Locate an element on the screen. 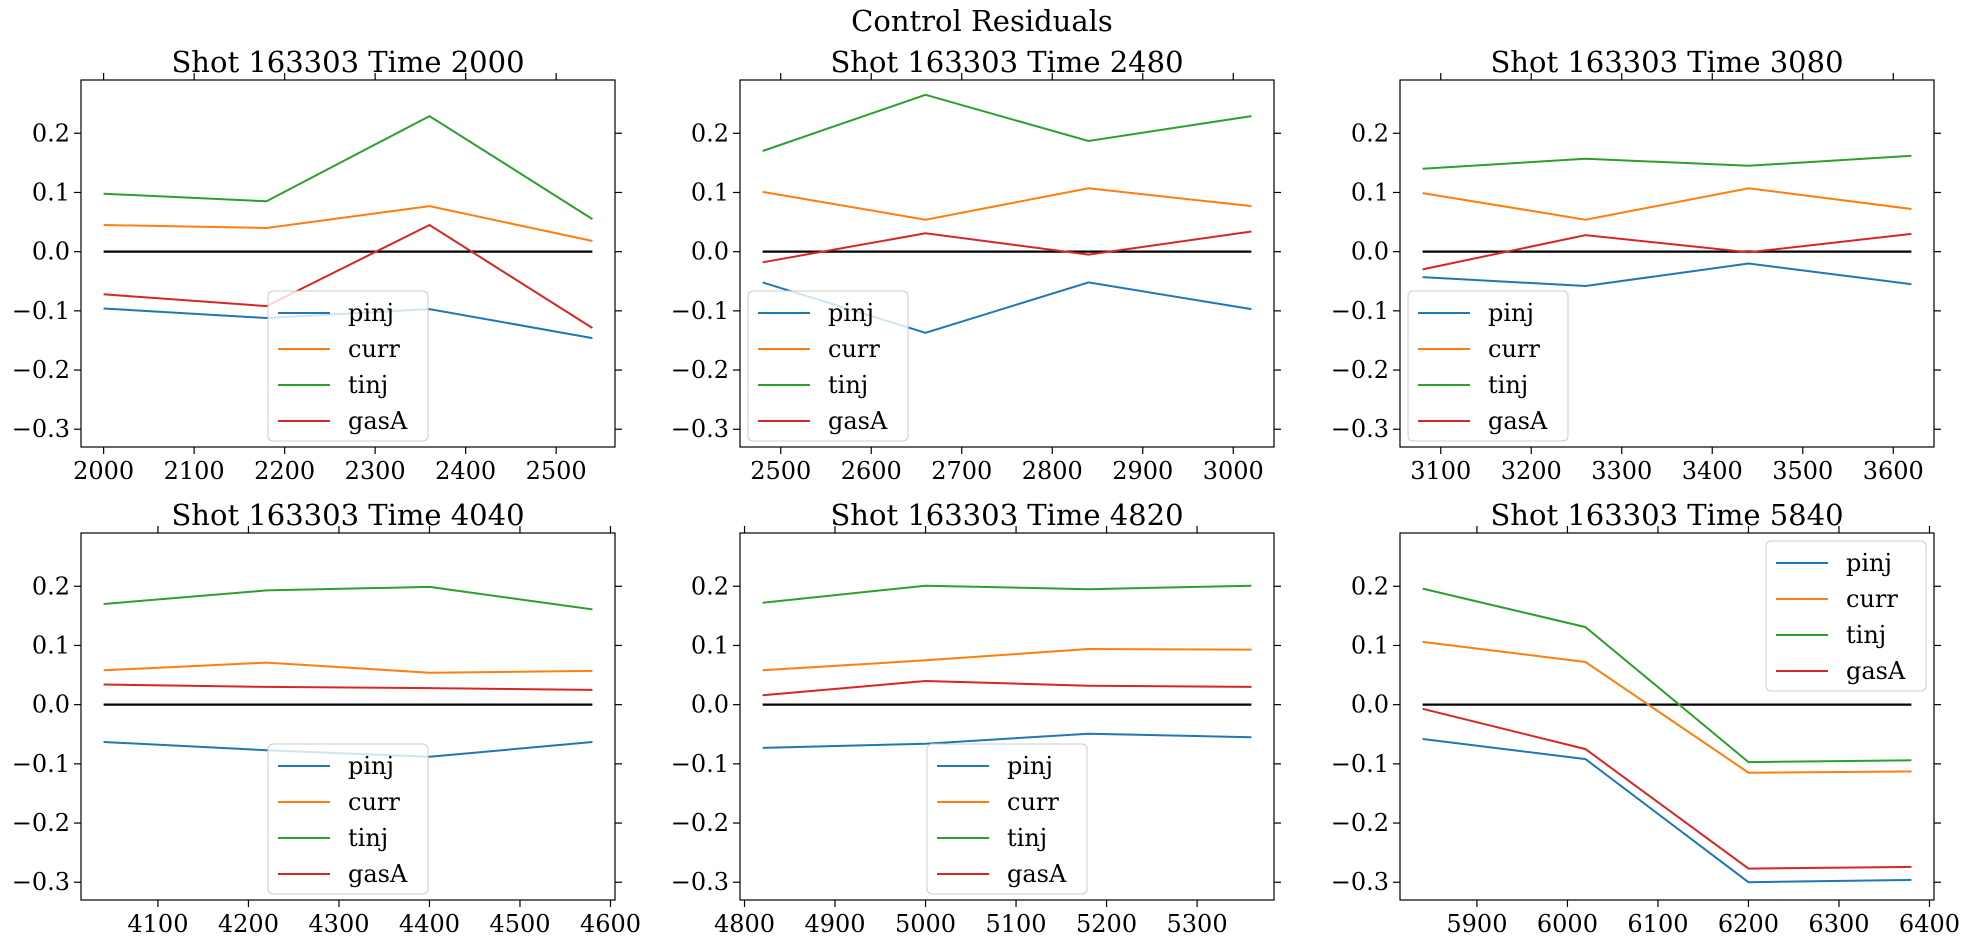 This screenshot has height=942, width=1965. x-tick-label: 2000 is located at coordinates (103, 471).